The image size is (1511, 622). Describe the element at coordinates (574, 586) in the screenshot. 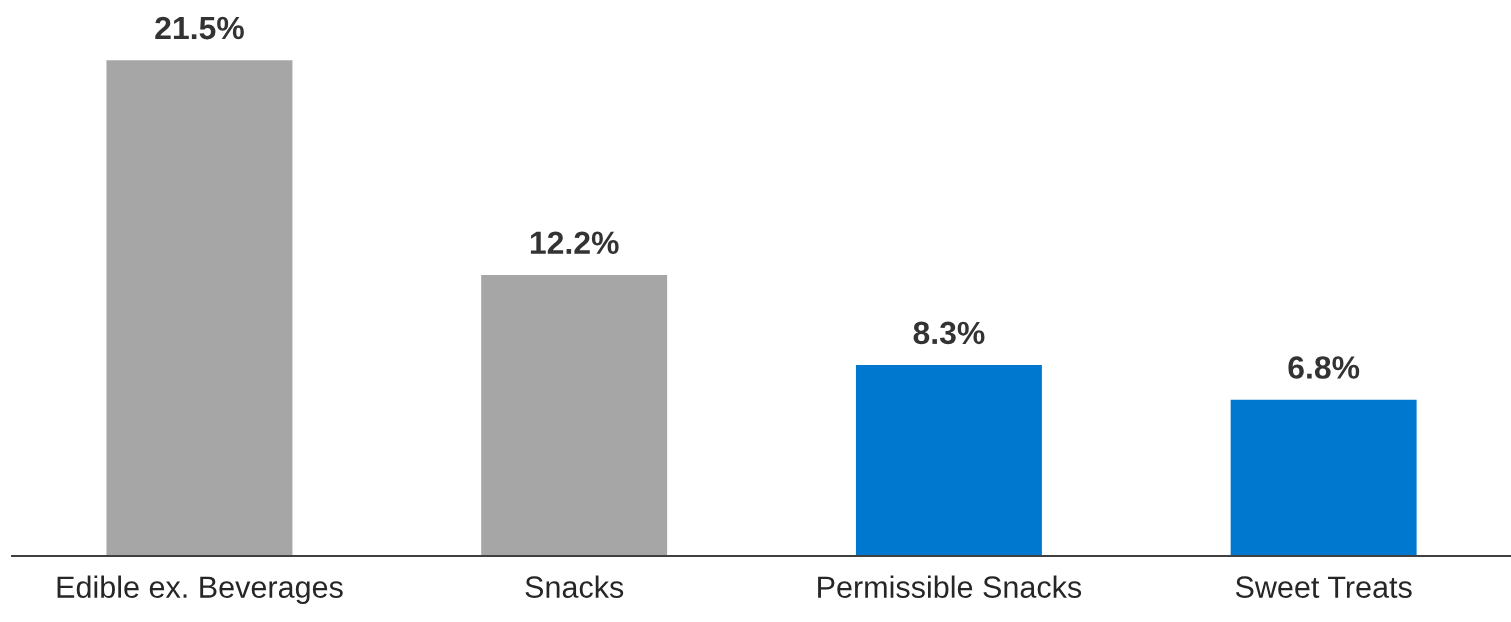

I see `x-tick-label: Snacks` at that location.